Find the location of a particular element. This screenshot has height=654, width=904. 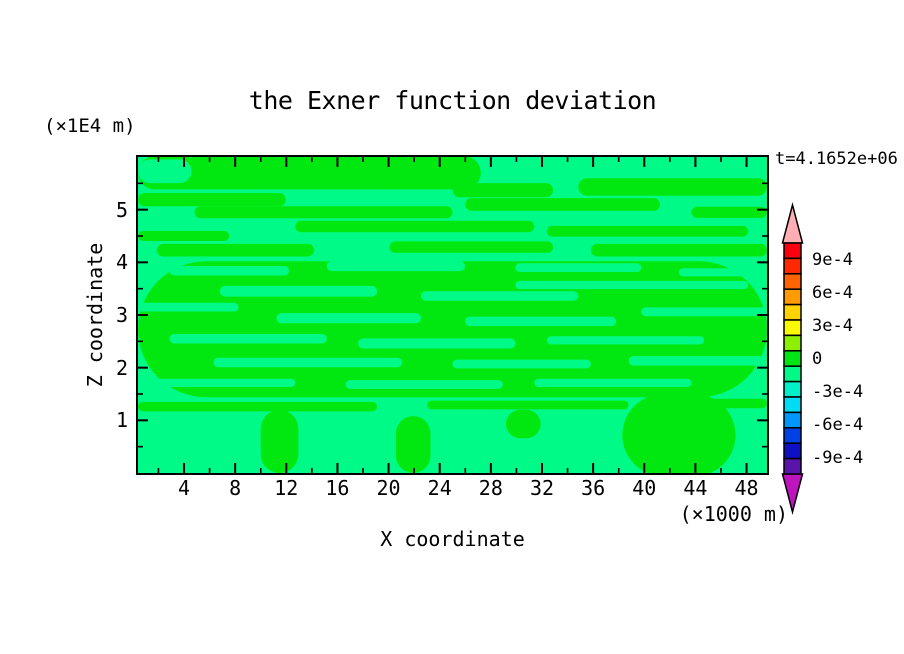

colorbar-label: 0 is located at coordinates (817, 358).